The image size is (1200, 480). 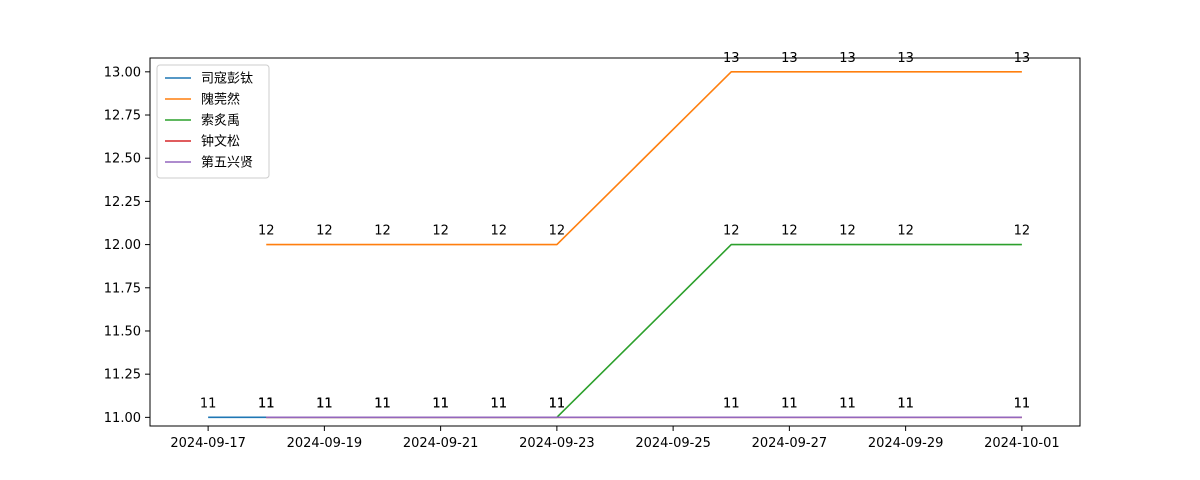 What do you see at coordinates (906, 443) in the screenshot?
I see `x-tick-label: 2024-09-29` at bounding box center [906, 443].